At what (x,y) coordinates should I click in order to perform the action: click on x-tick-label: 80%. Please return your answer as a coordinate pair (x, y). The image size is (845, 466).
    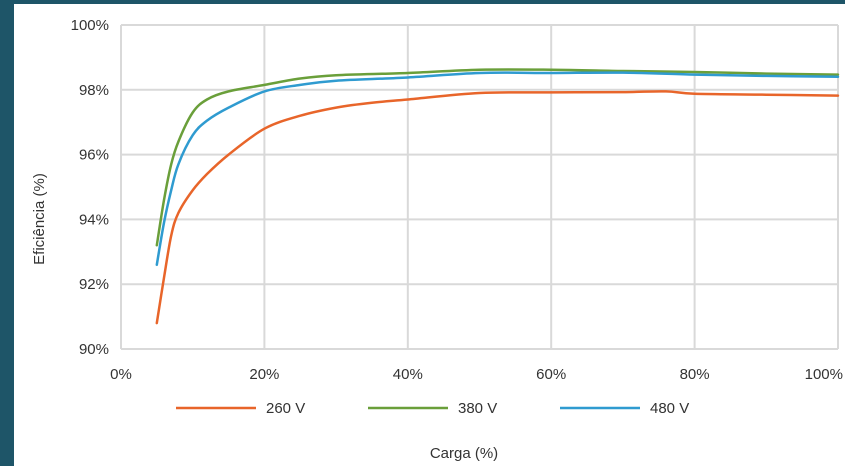
    Looking at the image, I should click on (695, 374).